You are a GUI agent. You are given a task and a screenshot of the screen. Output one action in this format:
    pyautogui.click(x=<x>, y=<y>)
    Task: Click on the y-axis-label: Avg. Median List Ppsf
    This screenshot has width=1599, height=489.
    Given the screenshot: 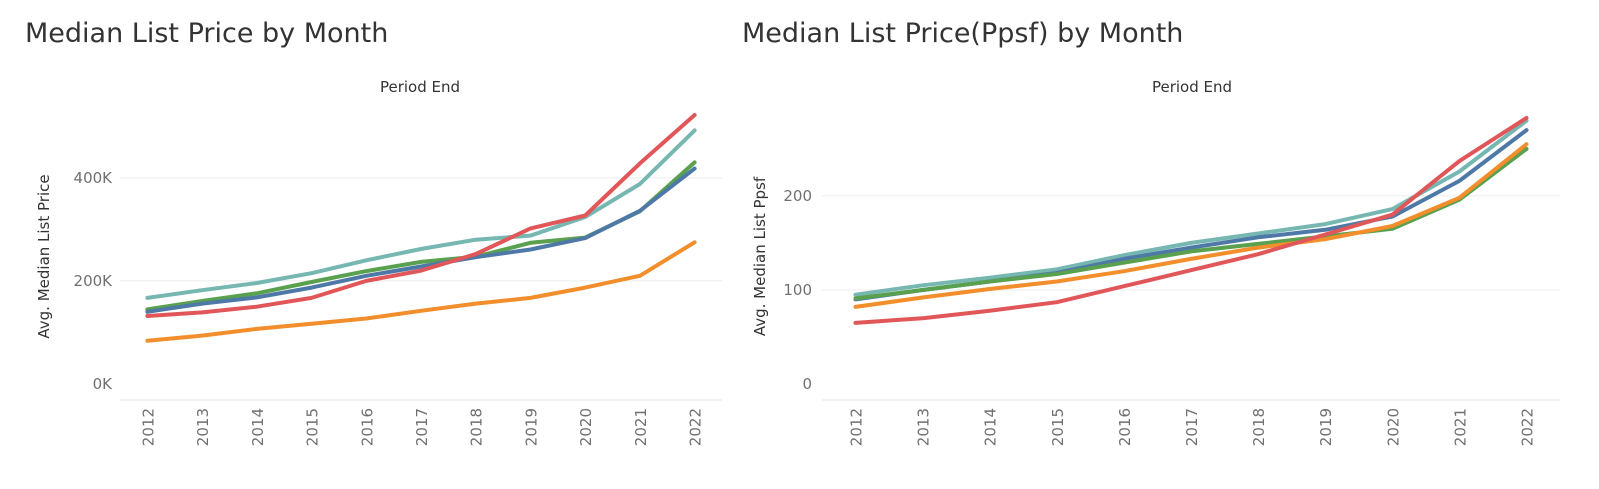 What is the action you would take?
    pyautogui.click(x=760, y=256)
    